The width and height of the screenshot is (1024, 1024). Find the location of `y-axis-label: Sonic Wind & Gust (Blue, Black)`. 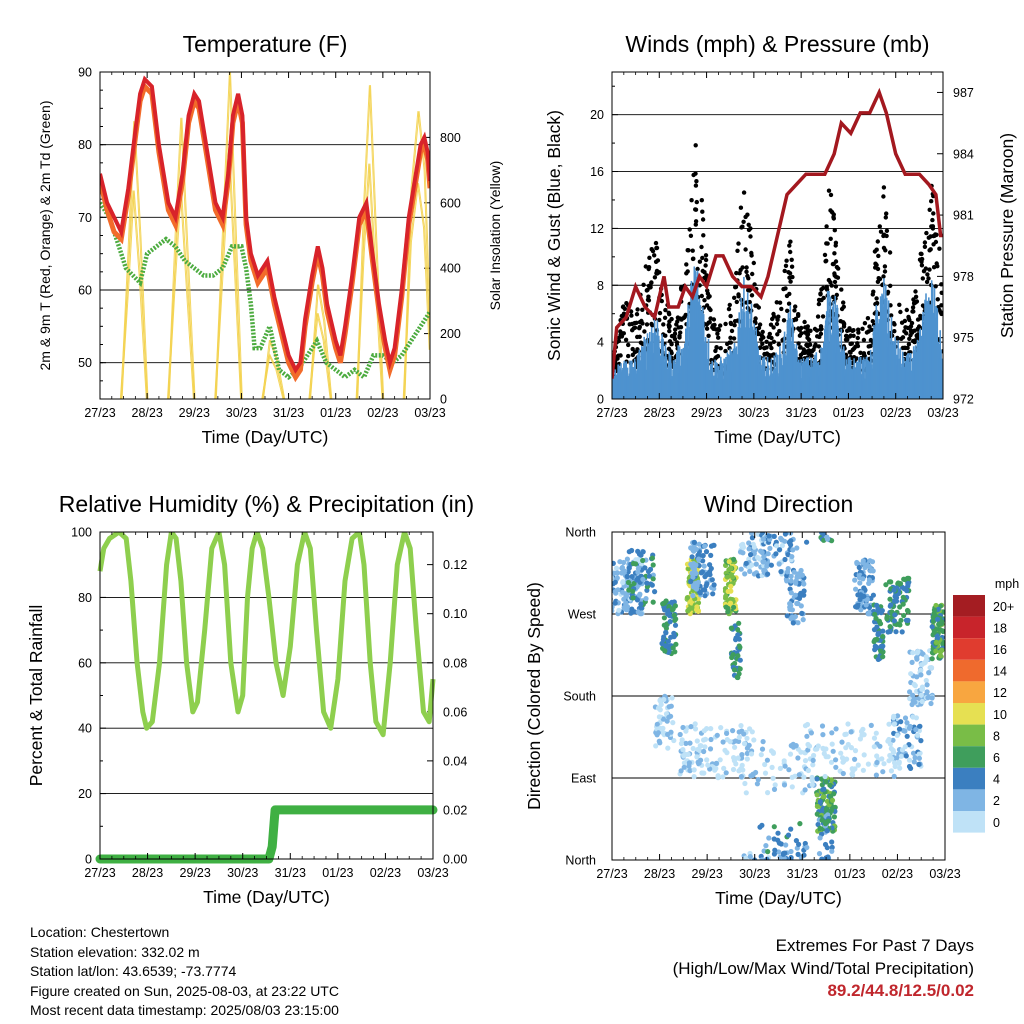

y-axis-label: Sonic Wind & Gust (Blue, Black) is located at coordinates (554, 235).